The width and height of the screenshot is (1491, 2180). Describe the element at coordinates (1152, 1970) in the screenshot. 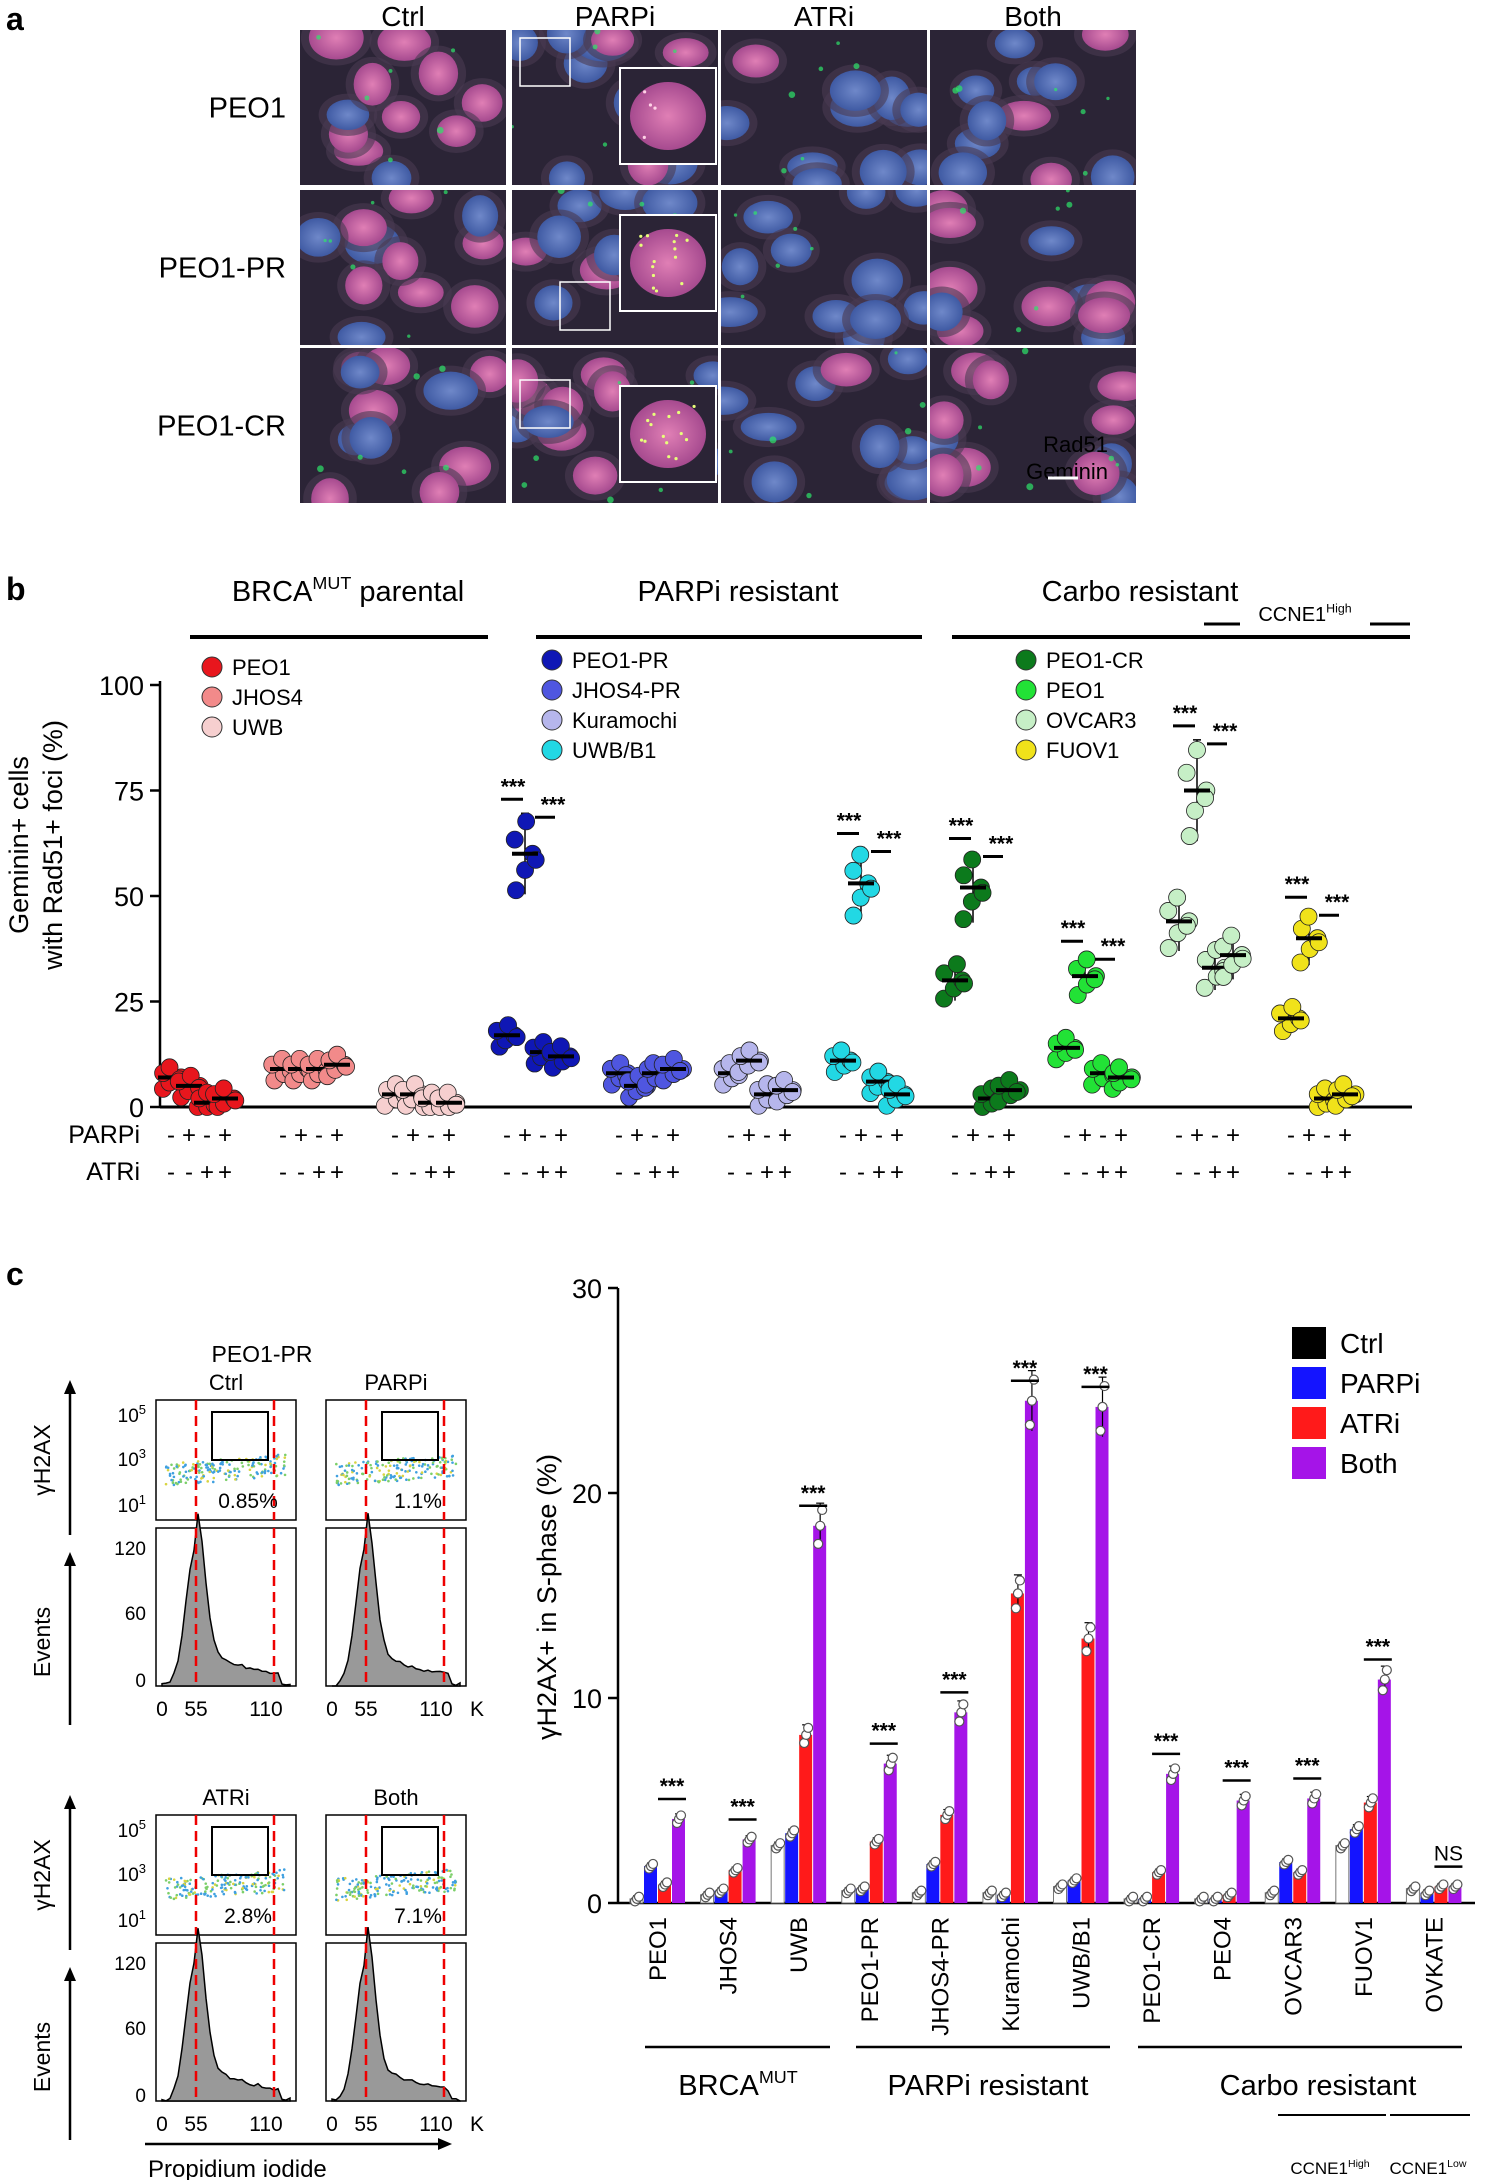

I see `c-category-label: PEO1-CR` at that location.